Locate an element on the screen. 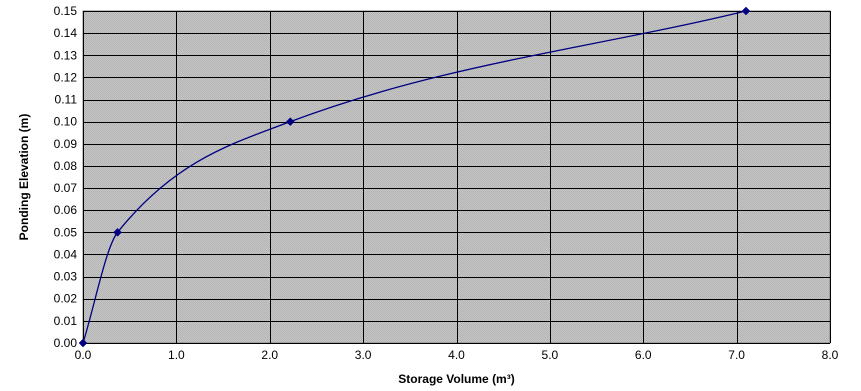  y-tick-label: 0.03 is located at coordinates (66, 277).